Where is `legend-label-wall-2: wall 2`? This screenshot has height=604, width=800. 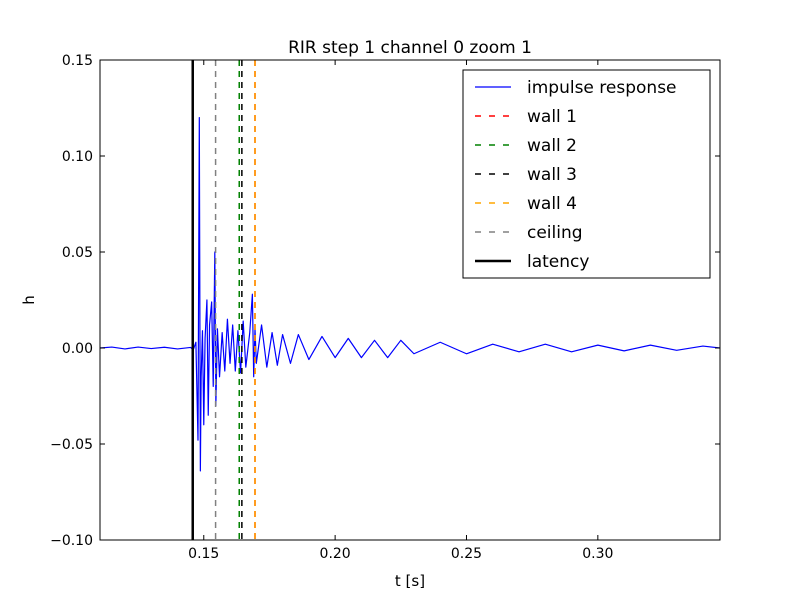 legend-label-wall-2: wall 2 is located at coordinates (552, 146).